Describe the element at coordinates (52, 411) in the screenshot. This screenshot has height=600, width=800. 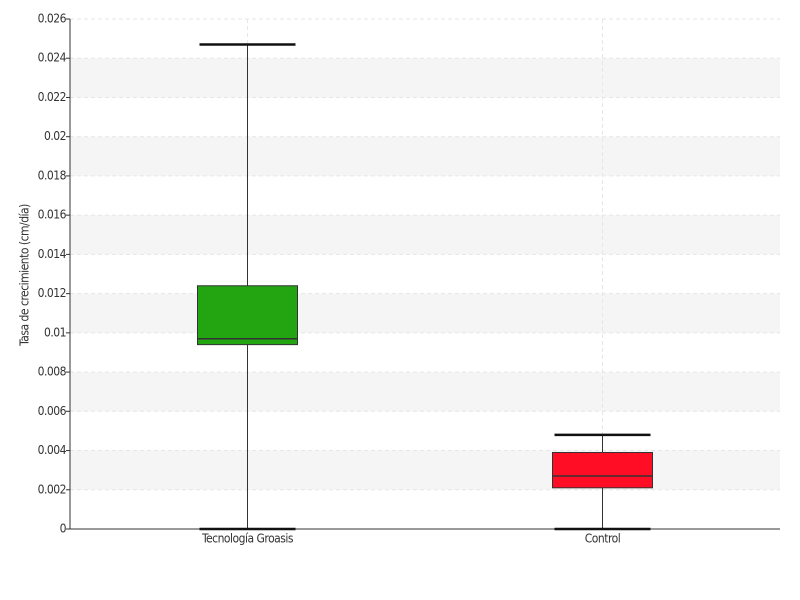
I see `y-tick-label: 0.006` at that location.